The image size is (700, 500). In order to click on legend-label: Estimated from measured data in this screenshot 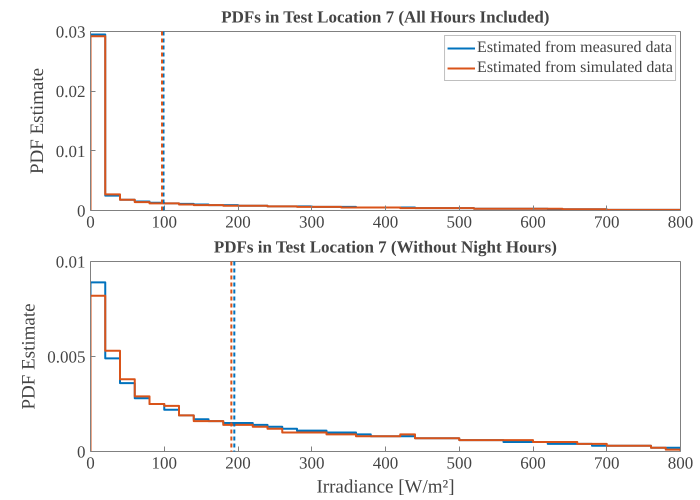, I will do `click(574, 48)`.